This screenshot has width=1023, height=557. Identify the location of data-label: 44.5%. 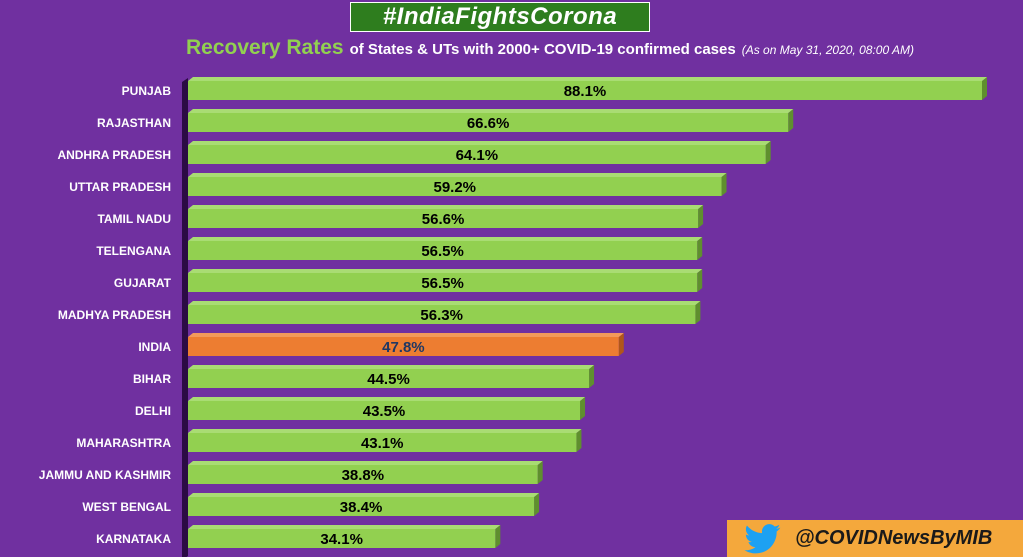
(388, 379).